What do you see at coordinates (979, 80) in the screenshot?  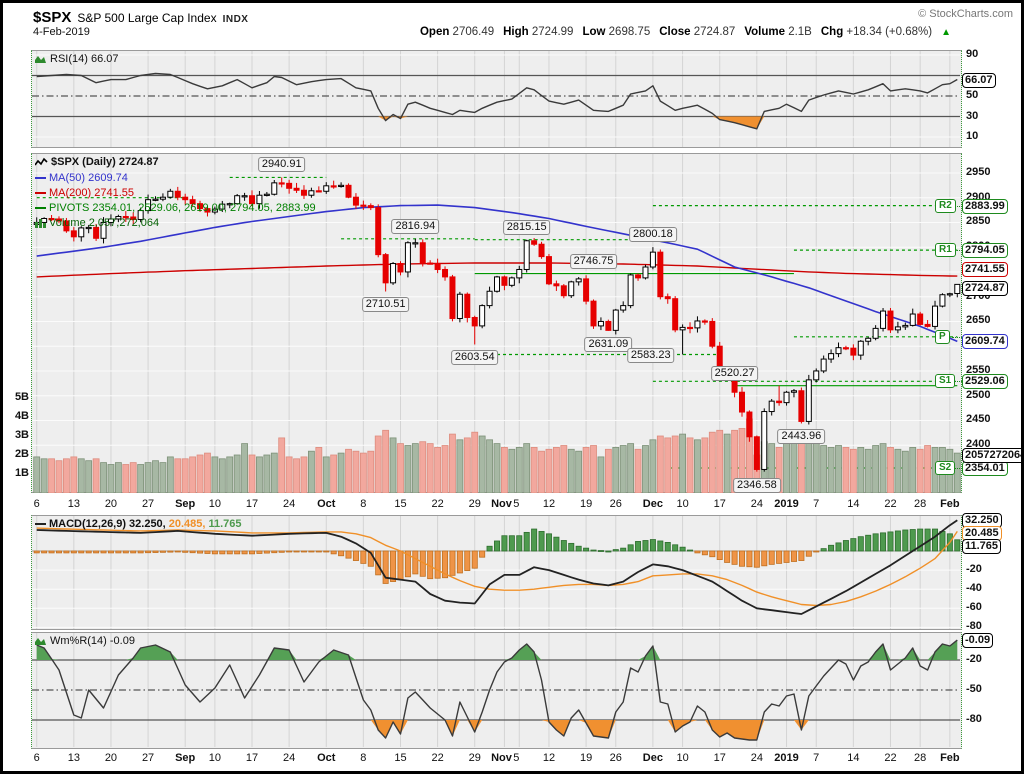 I see `rsi-value-box: 66.07` at bounding box center [979, 80].